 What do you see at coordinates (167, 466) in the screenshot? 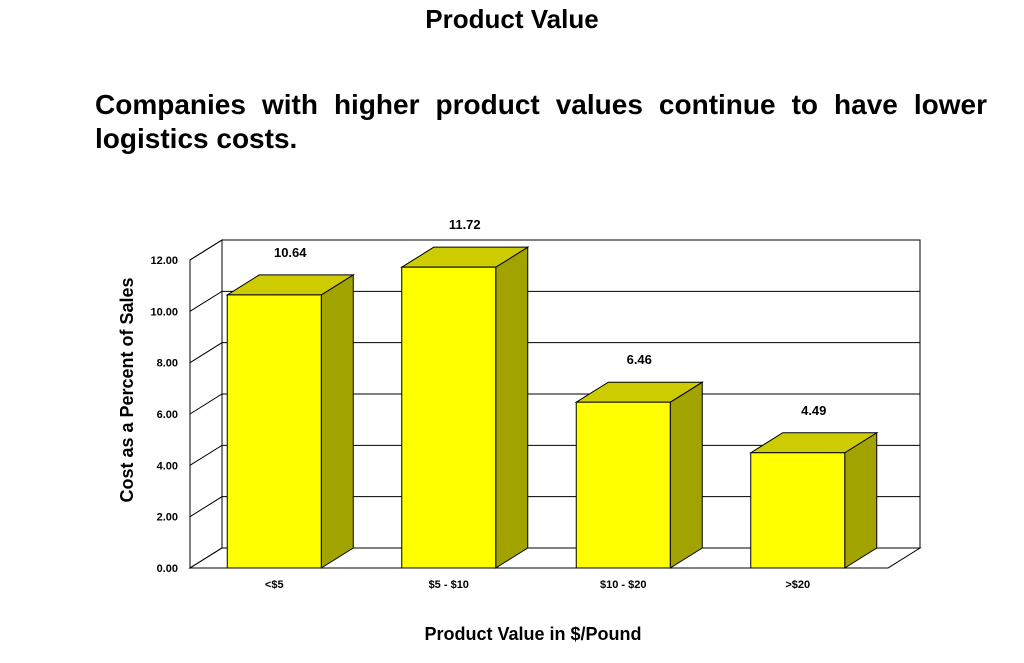
I see `y-tick-label: 4.00` at bounding box center [167, 466].